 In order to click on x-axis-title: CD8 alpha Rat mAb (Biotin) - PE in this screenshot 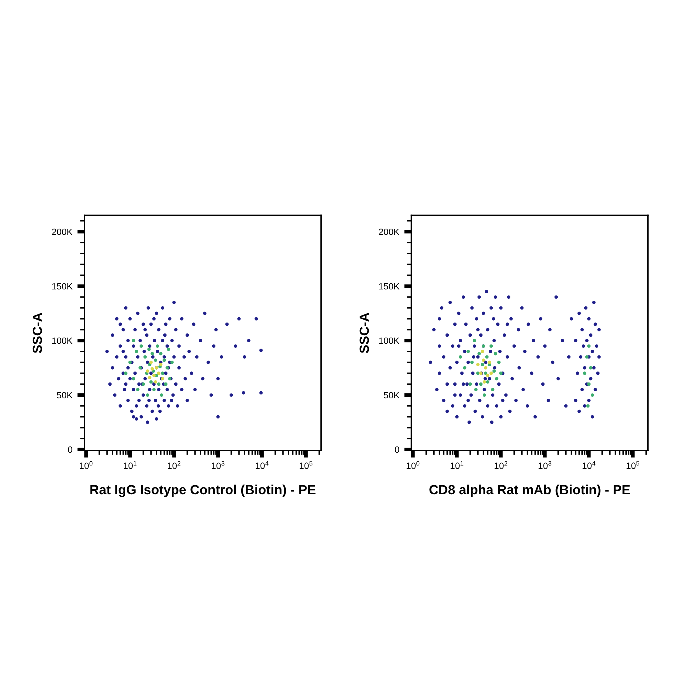, I will do `click(530, 491)`.